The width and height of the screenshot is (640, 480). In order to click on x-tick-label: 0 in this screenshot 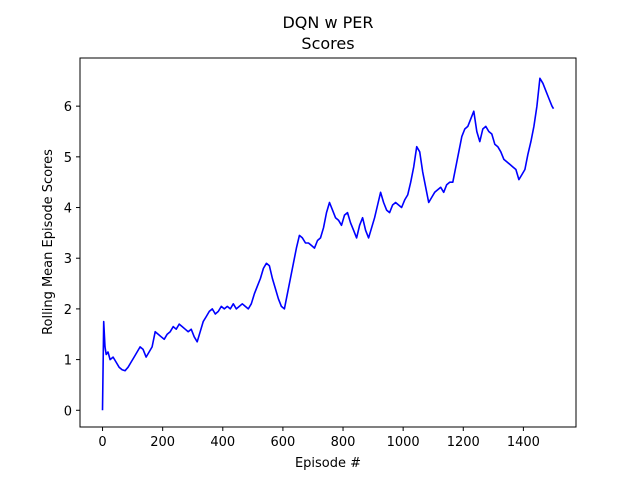, I will do `click(102, 442)`.